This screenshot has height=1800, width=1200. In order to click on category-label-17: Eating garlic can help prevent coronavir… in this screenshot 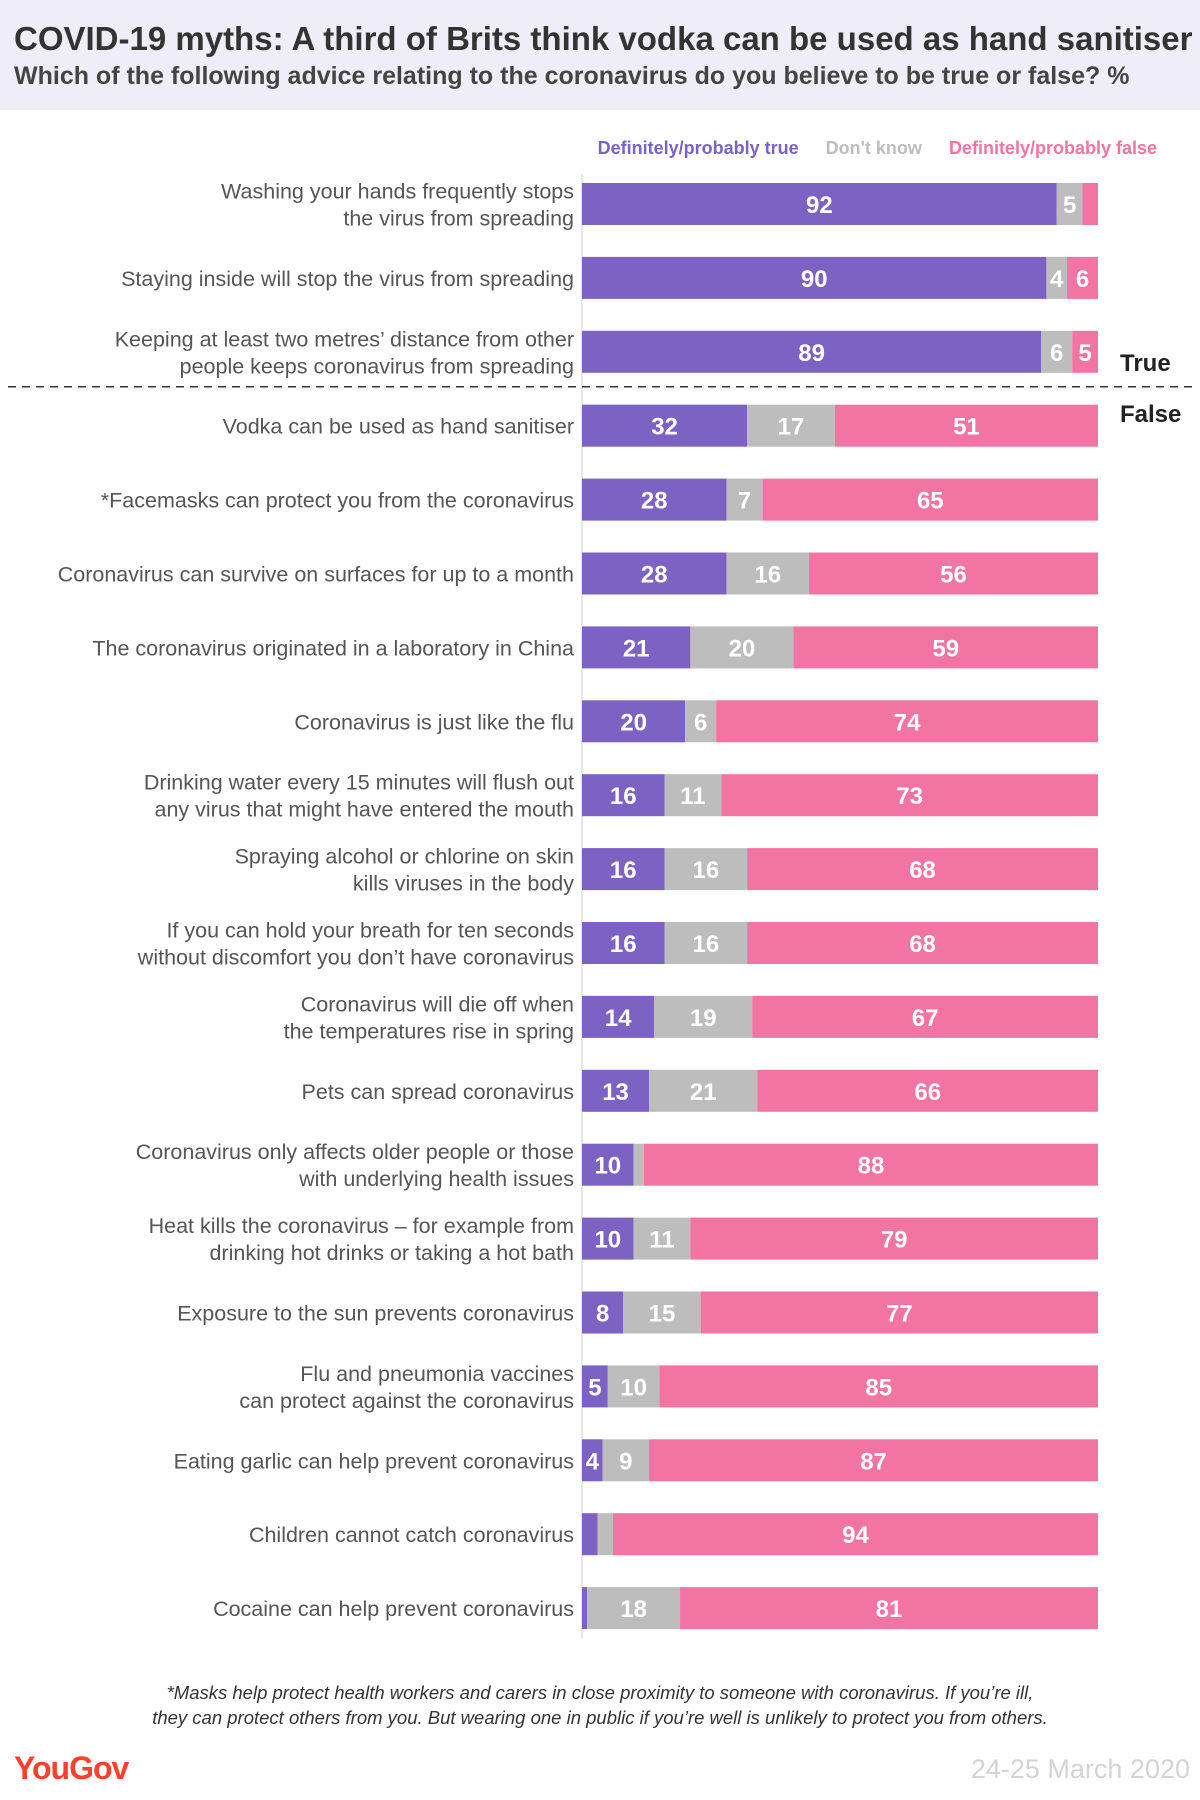, I will do `click(374, 1461)`.